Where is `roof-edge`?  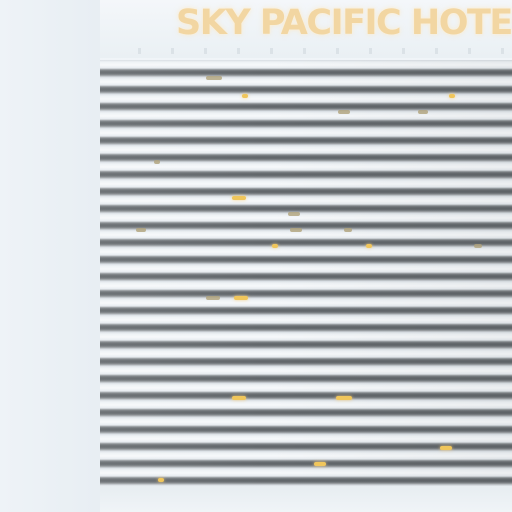 roof-edge is located at coordinates (308, 51).